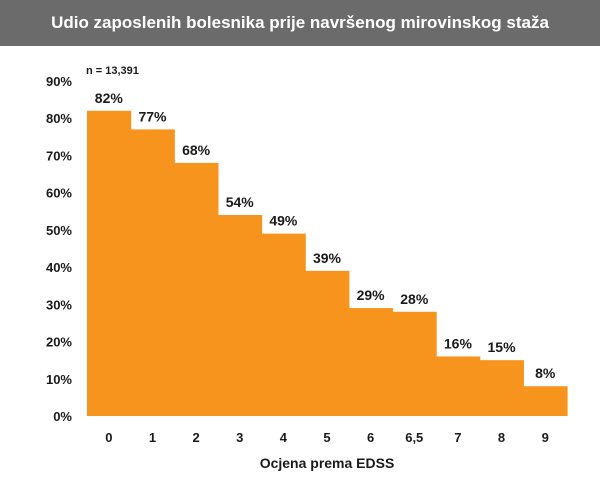 The image size is (600, 482). Describe the element at coordinates (502, 347) in the screenshot. I see `data-label: 15%` at that location.